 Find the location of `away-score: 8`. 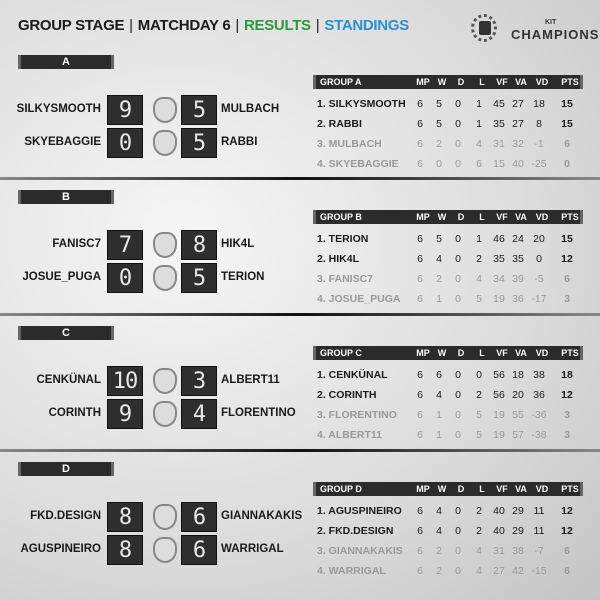

away-score: 8 is located at coordinates (199, 245).